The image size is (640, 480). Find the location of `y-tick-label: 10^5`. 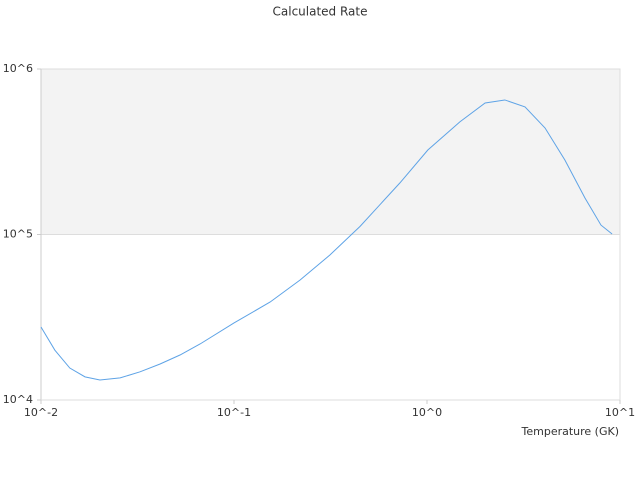

y-tick-label: 10^5 is located at coordinates (18, 234).